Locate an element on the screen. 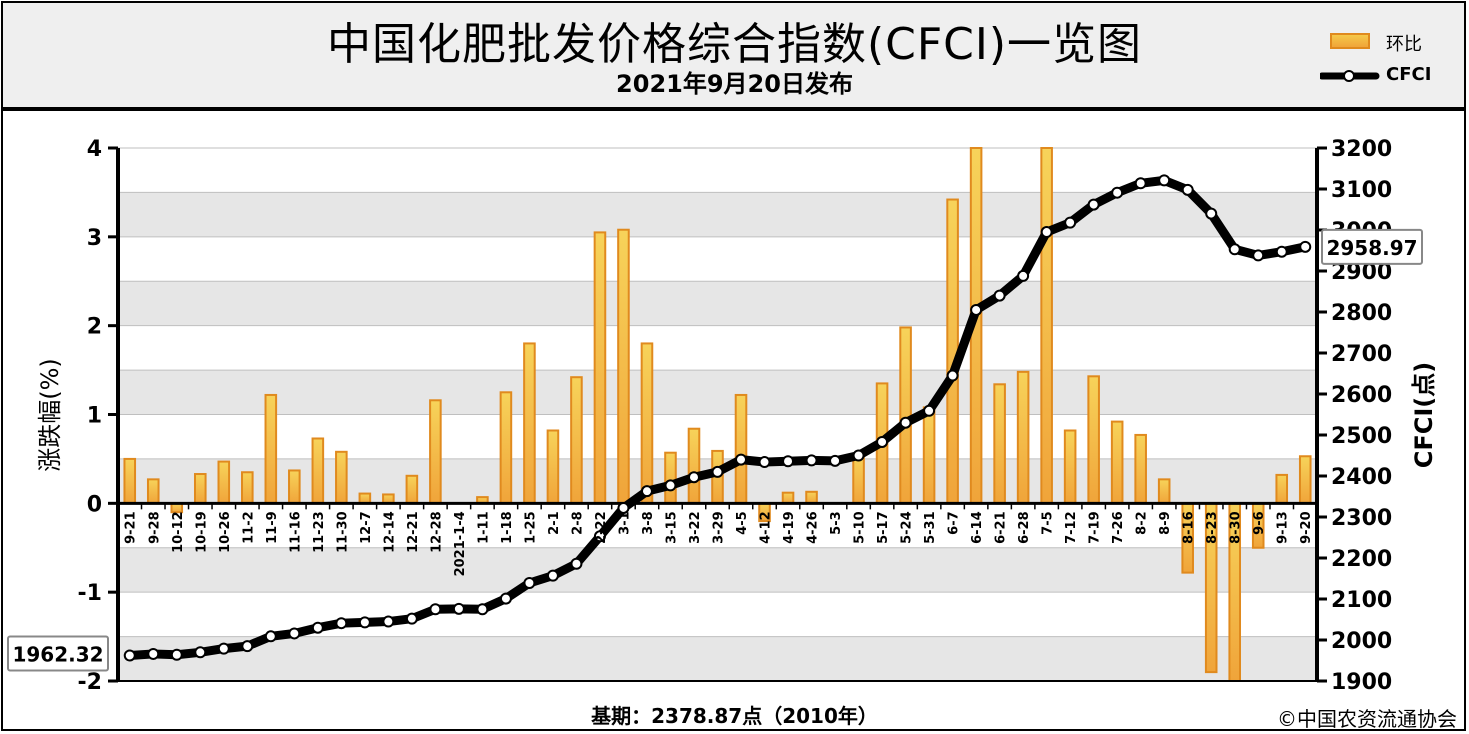  x-tick-label: 4-12 is located at coordinates (766, 527).